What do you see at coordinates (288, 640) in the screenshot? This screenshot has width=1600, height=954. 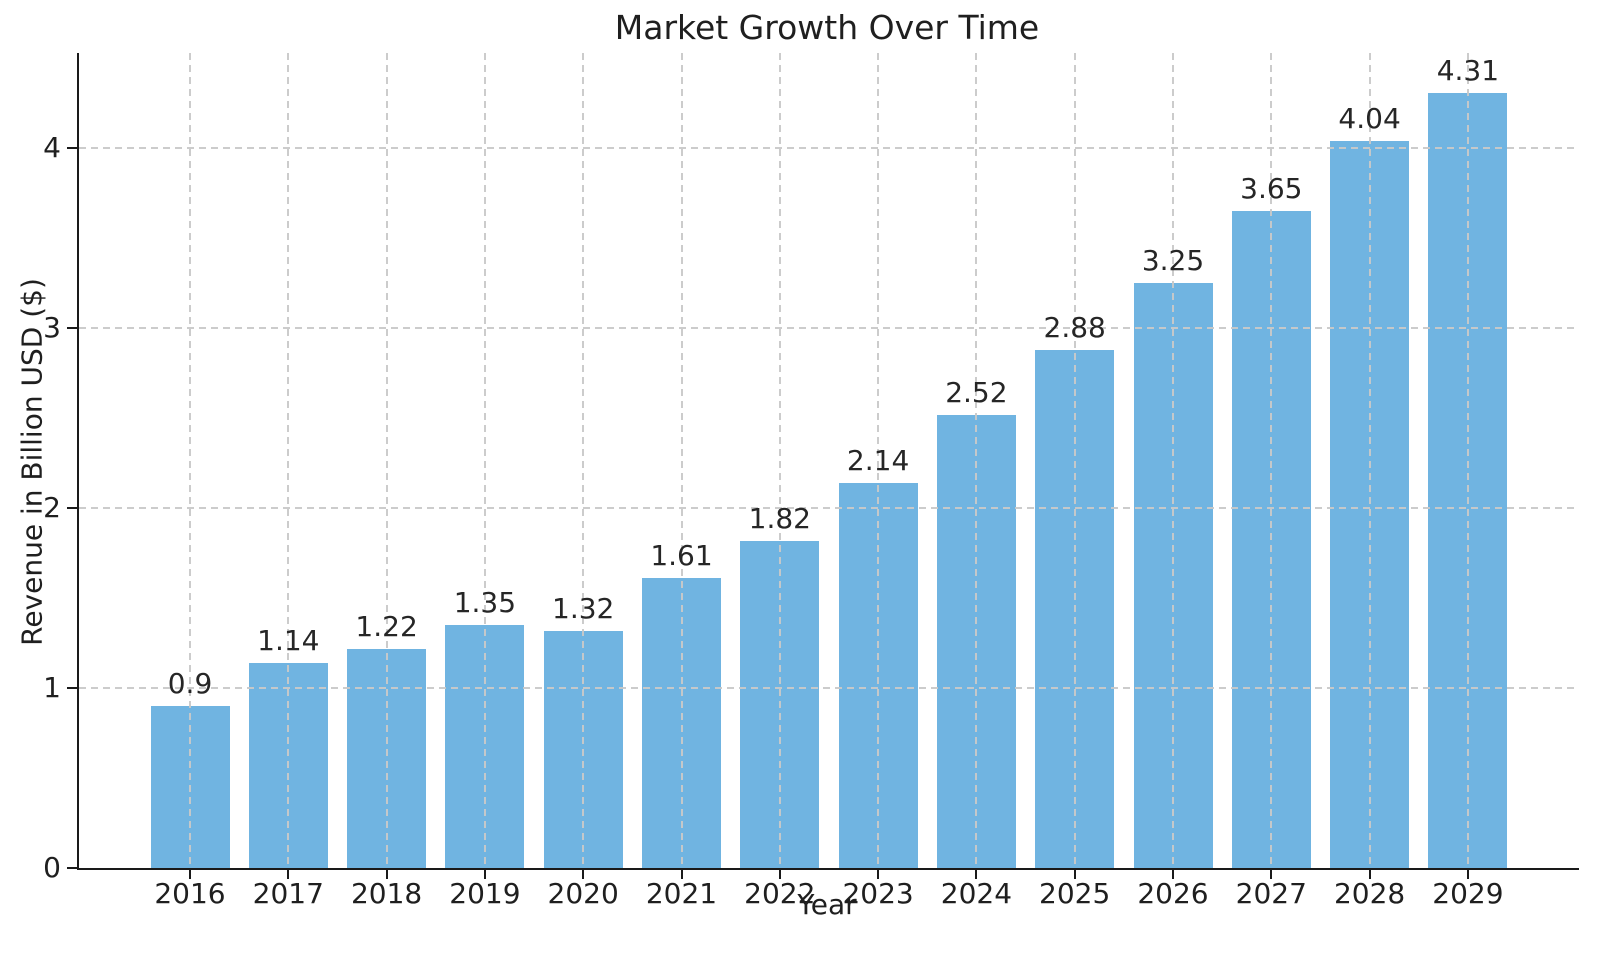 I see `bar-value-label: 1.14` at bounding box center [288, 640].